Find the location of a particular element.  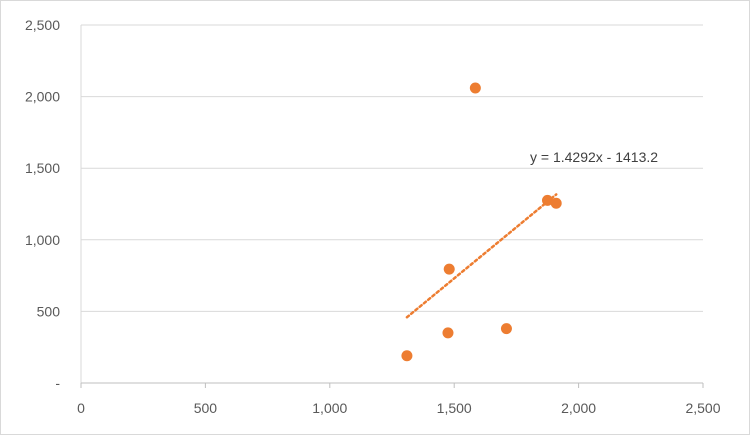

y-tick-labels: - 500 1,000 1,500 2,000 2,500 is located at coordinates (42, 204).